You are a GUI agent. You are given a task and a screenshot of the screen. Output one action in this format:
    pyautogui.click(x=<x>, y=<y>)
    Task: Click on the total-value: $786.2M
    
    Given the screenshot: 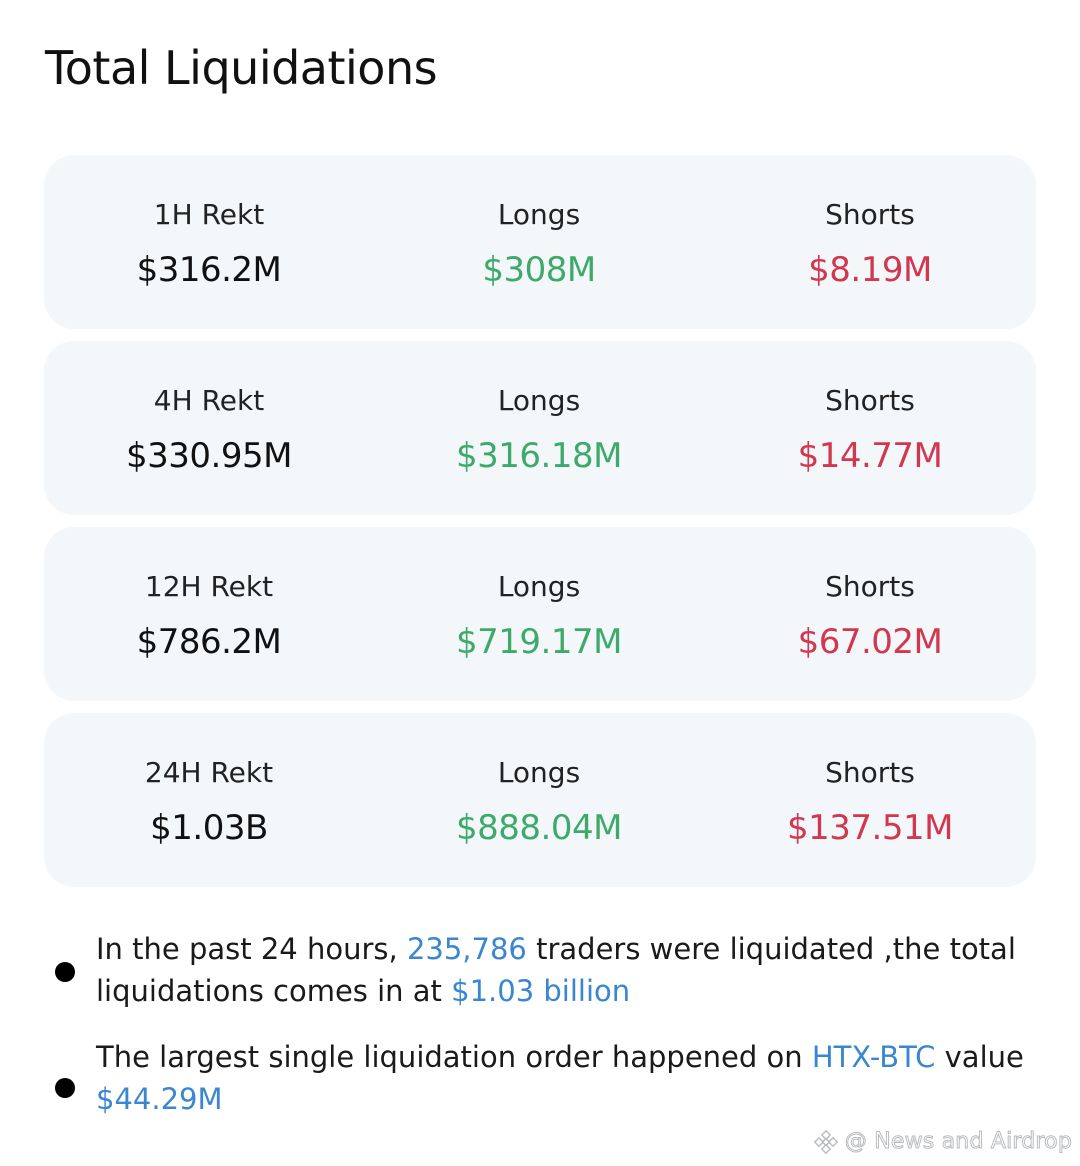 What is the action you would take?
    pyautogui.click(x=209, y=642)
    